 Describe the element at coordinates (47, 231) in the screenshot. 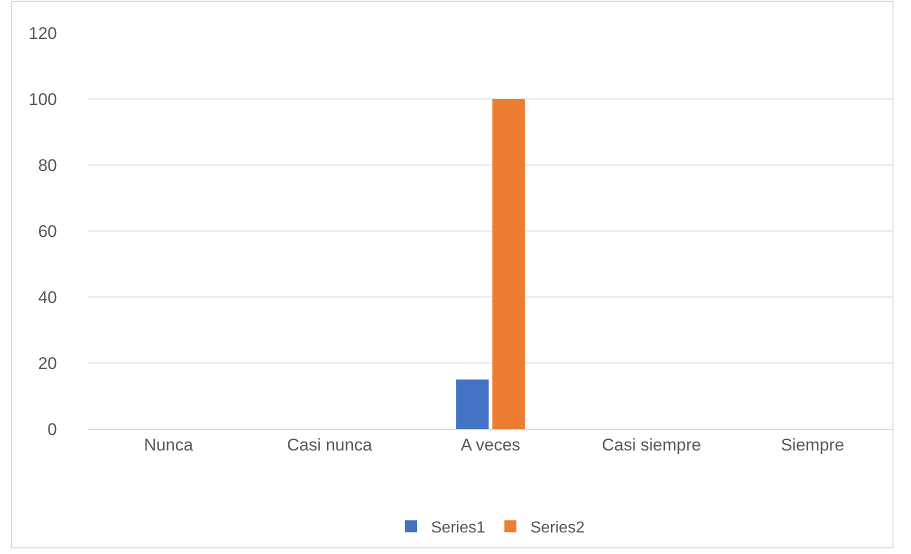

I see `y-tick-label: 60` at that location.